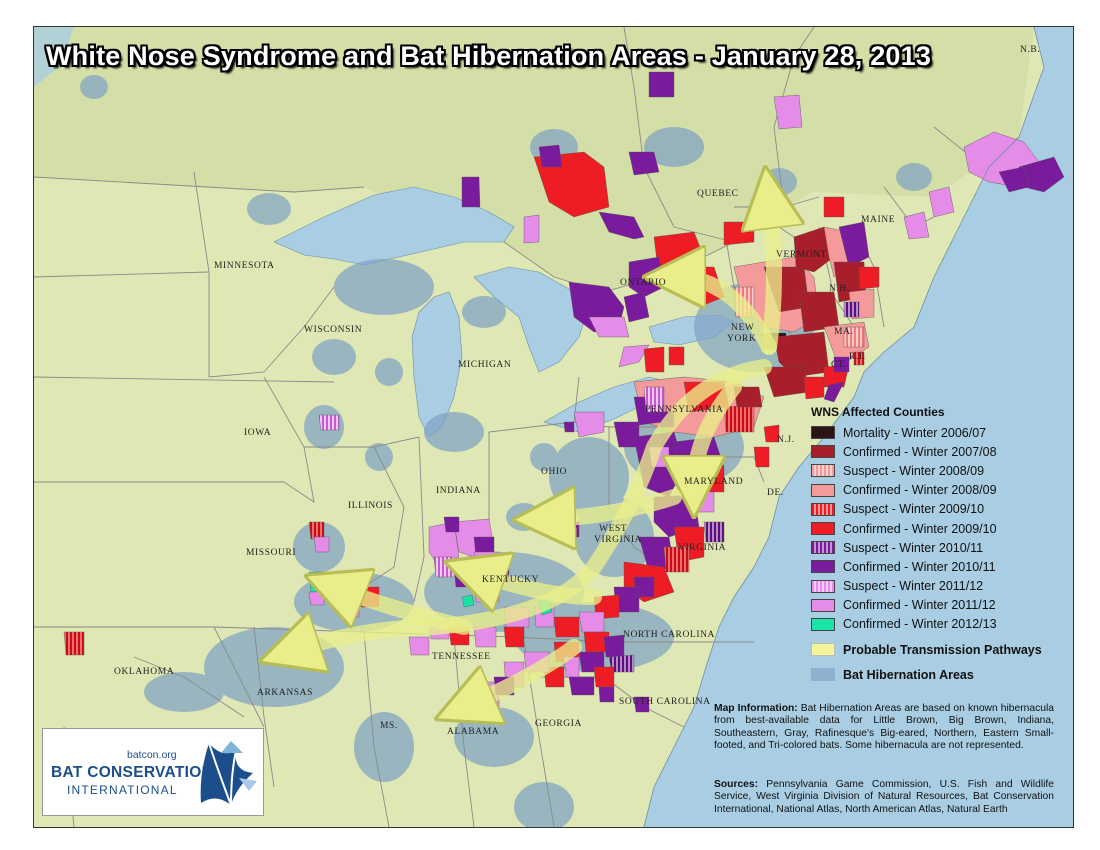 This screenshot has width=1100, height=850. I want to click on legend-label: Mortality - Winter 2006/07, so click(915, 432).